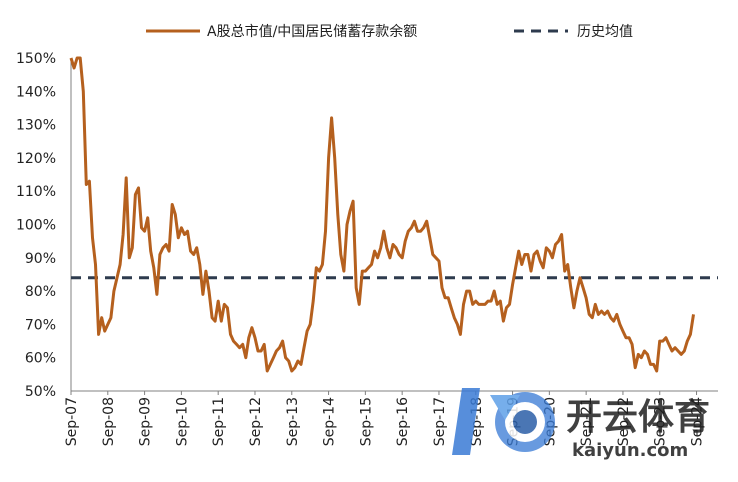 The height and width of the screenshot is (482, 738). Describe the element at coordinates (40, 359) in the screenshot. I see `y-tick-label: 60%` at that location.